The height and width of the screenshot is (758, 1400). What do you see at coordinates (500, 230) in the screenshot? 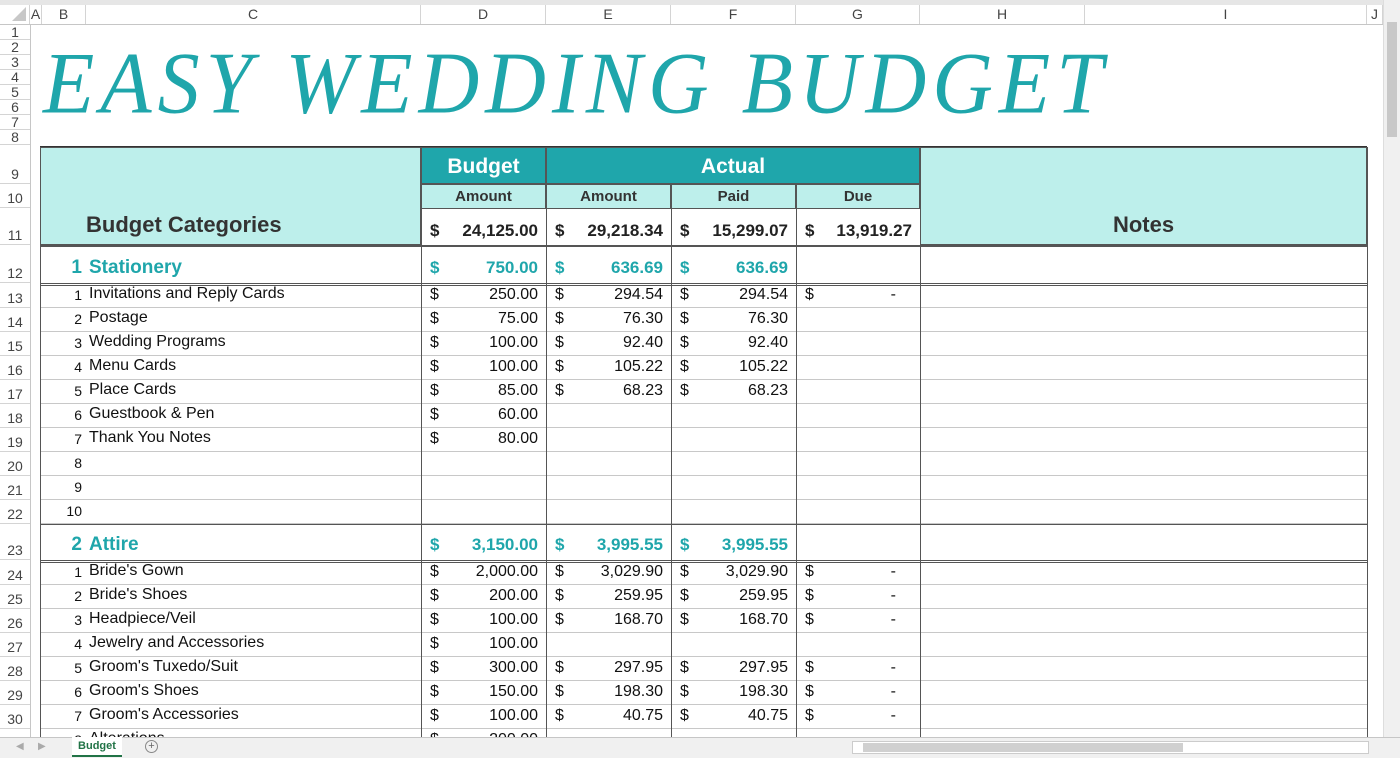
I see `amount-value: 24,125.00` at bounding box center [500, 230].